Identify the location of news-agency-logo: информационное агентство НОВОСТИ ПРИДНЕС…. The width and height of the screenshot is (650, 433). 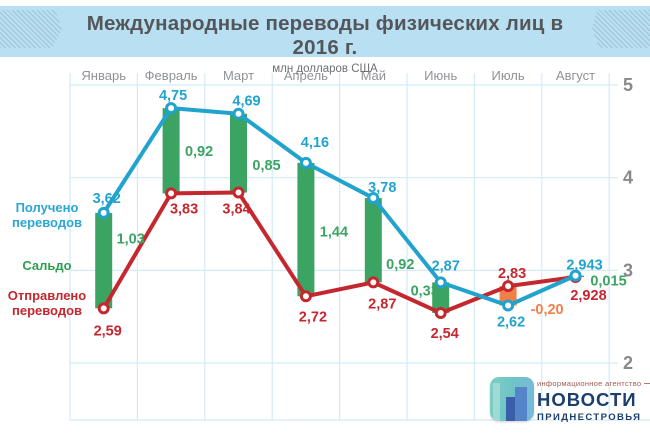
(570, 400).